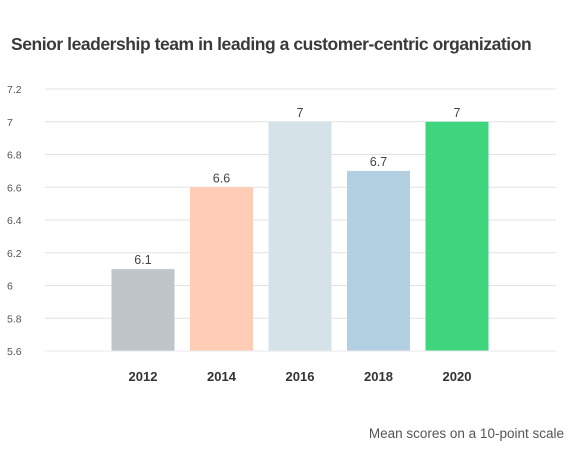  Describe the element at coordinates (14, 319) in the screenshot. I see `y-tick-label: 5.8` at that location.